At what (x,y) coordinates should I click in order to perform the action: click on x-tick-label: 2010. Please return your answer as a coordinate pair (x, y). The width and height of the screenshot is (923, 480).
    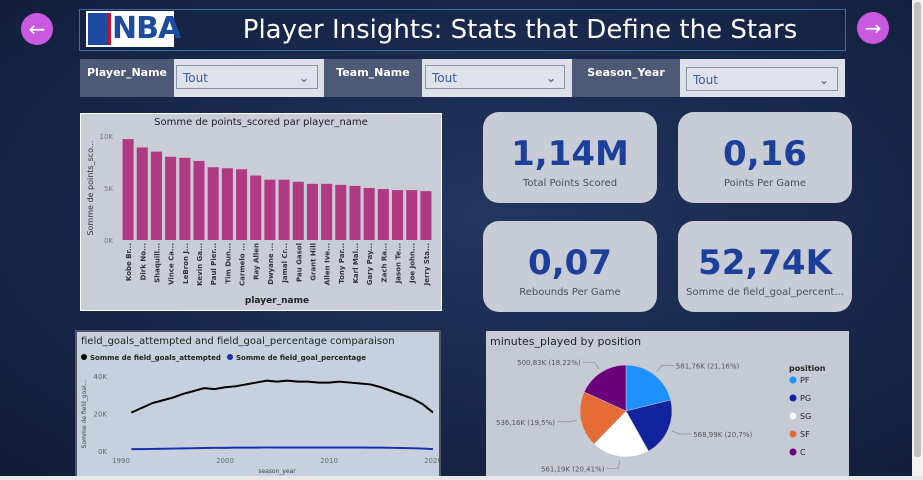
    Looking at the image, I should click on (329, 461).